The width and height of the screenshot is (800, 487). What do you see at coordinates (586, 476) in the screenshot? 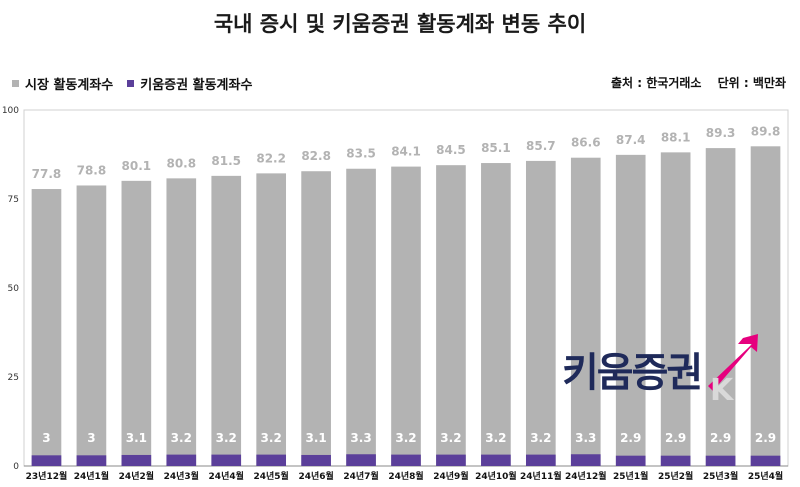
I see `x-category-label: 24년12월` at bounding box center [586, 476].